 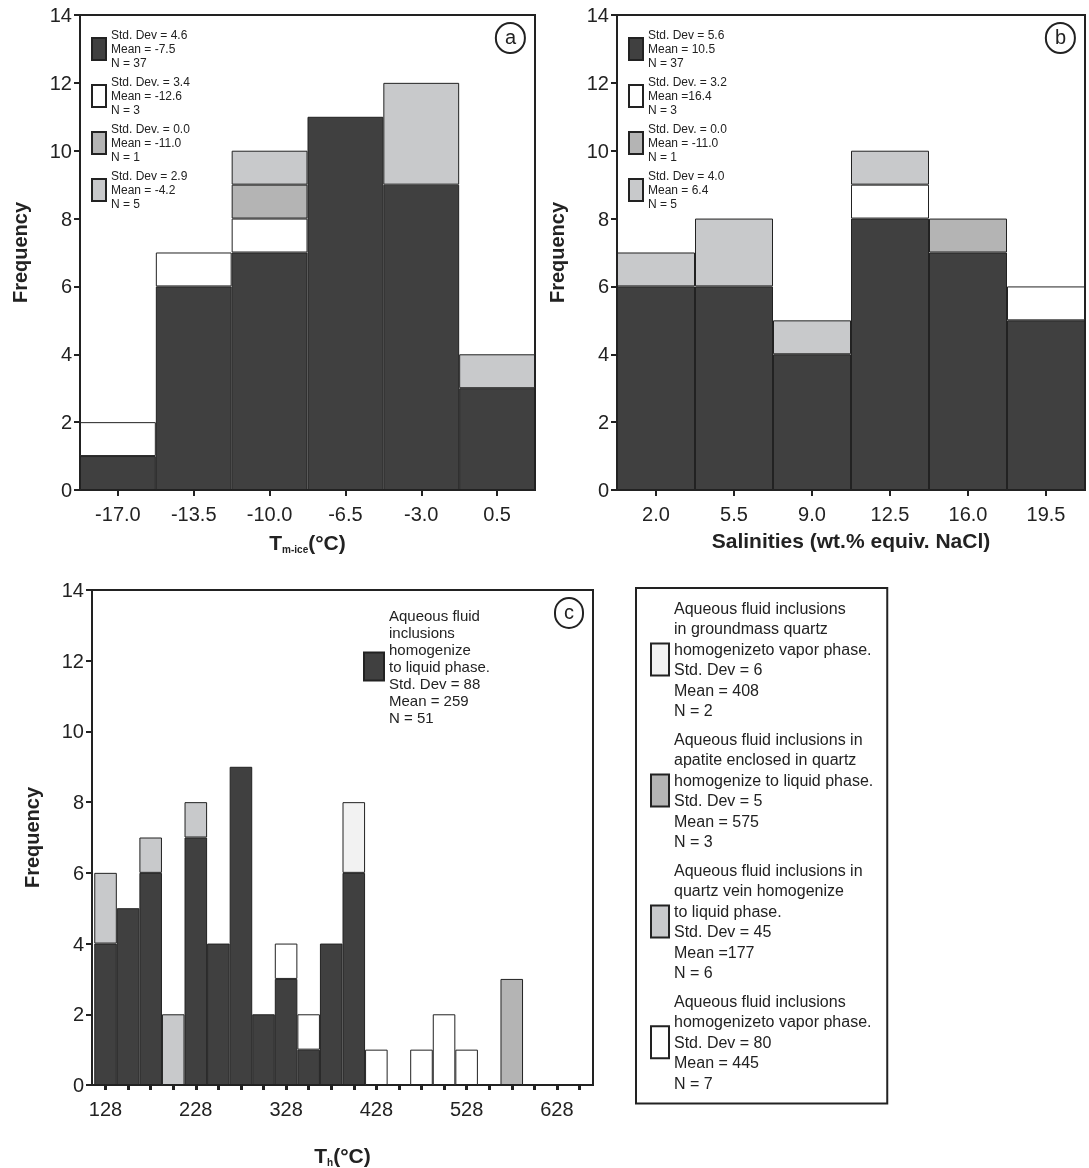 I want to click on x-axis-title: Salinities (wt.% equiv. NaCl), so click(x=851, y=540).